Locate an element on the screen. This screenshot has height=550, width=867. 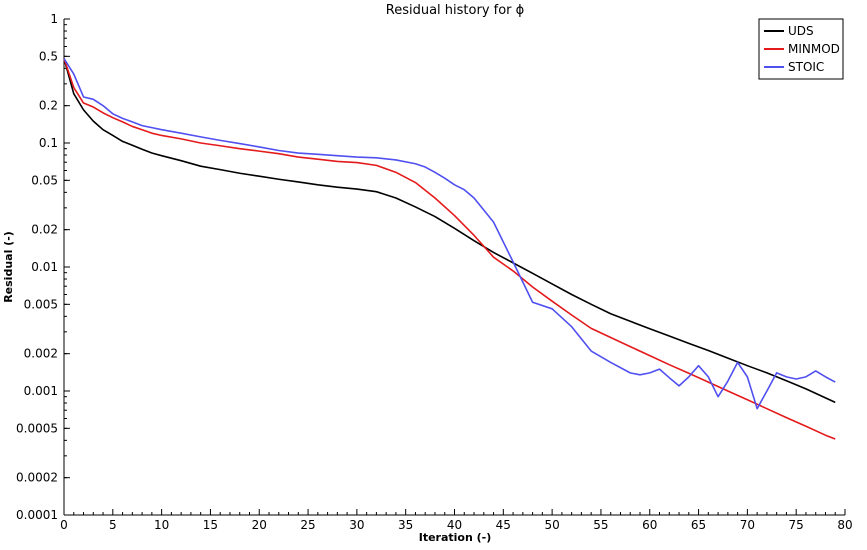
y-tick-label: 0.002 is located at coordinates (41, 354).